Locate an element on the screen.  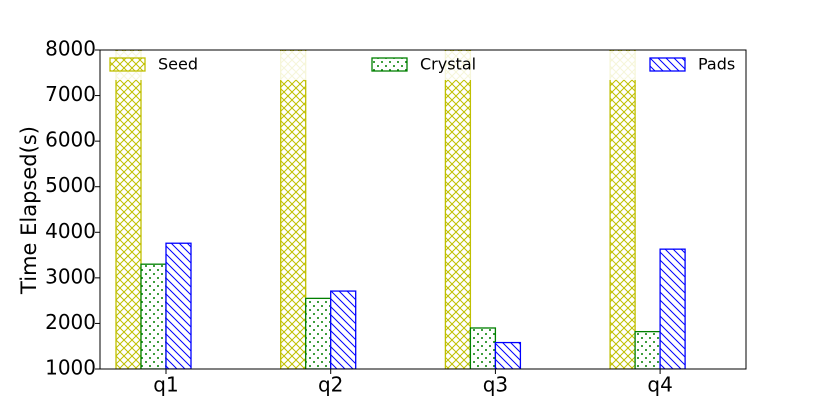
legend is located at coordinates (423, 65).